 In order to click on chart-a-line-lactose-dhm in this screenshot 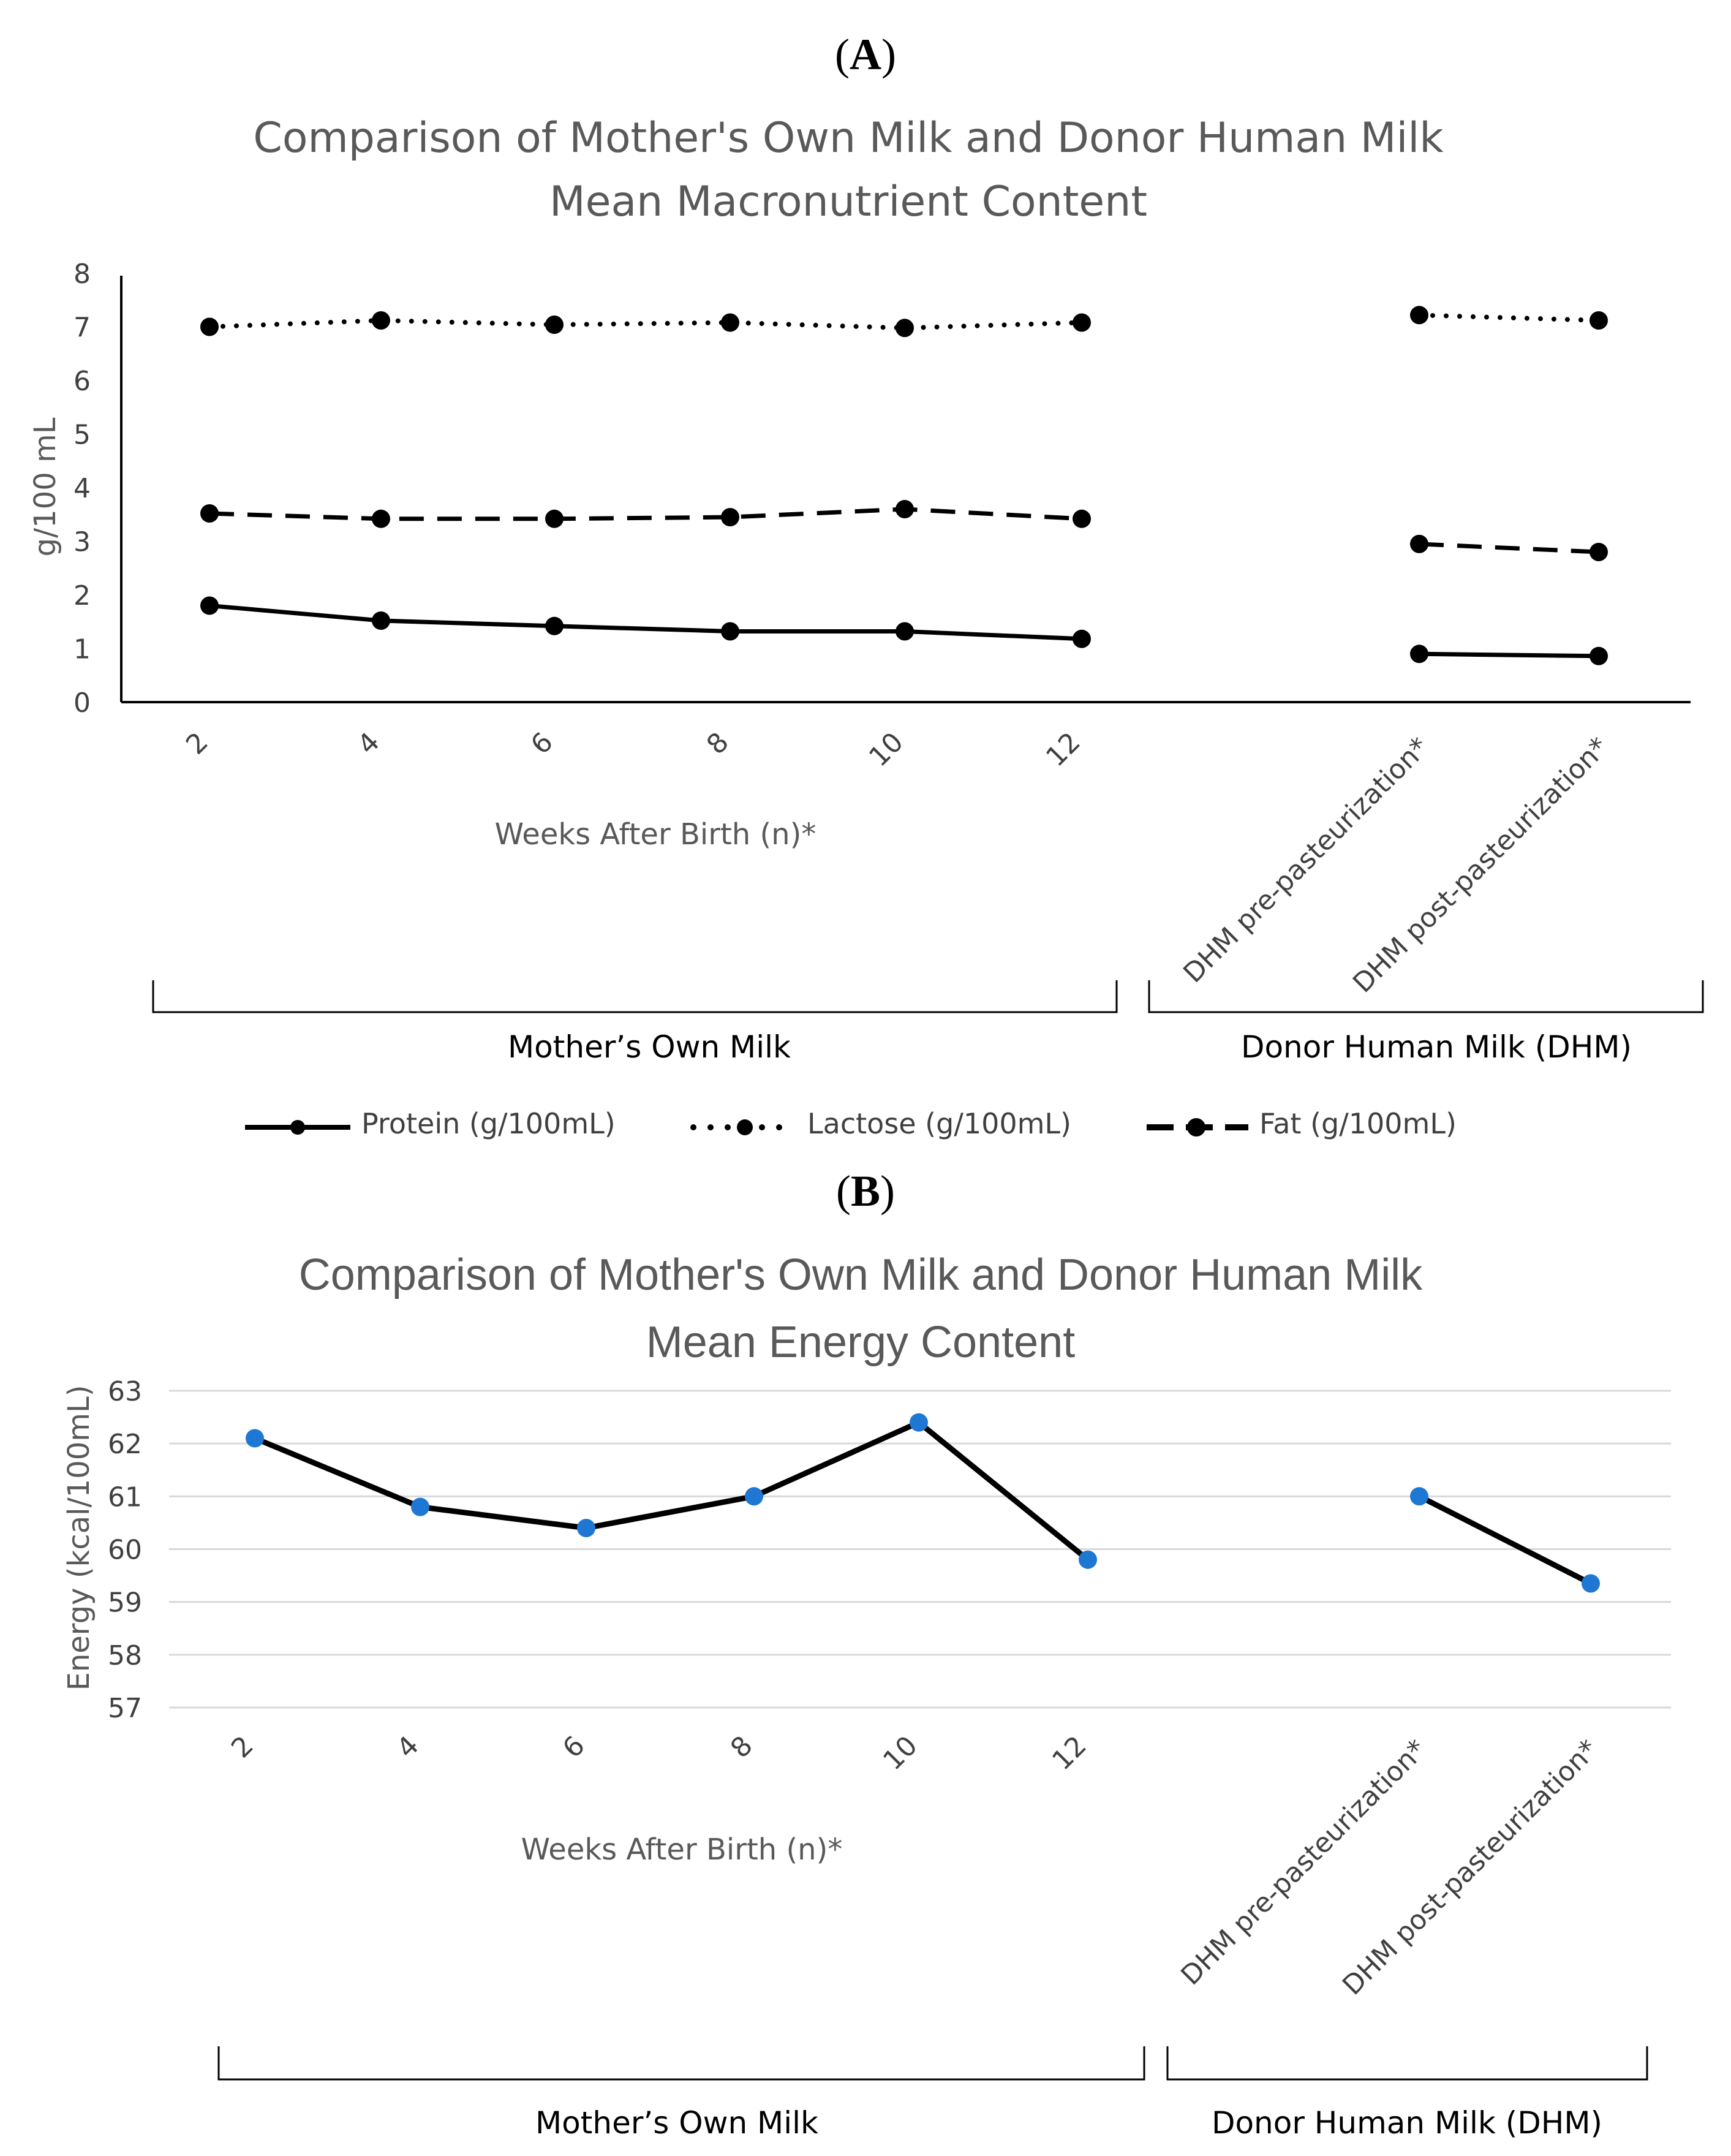, I will do `click(1509, 317)`.